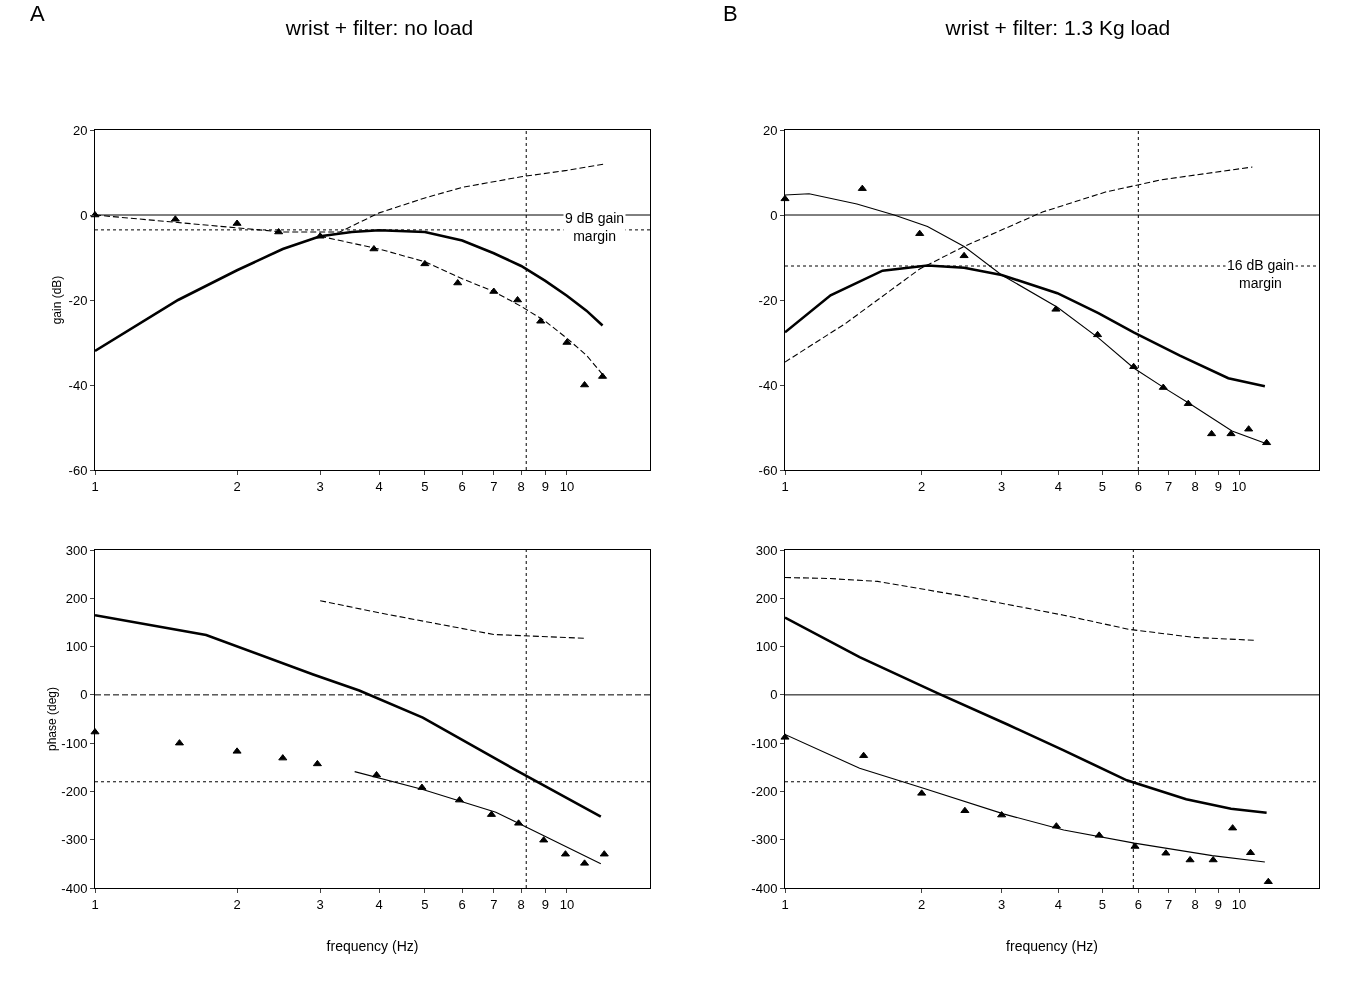  What do you see at coordinates (1057, 27) in the screenshot?
I see `chart-title: wrist + filter: 1.3 Kg load` at bounding box center [1057, 27].